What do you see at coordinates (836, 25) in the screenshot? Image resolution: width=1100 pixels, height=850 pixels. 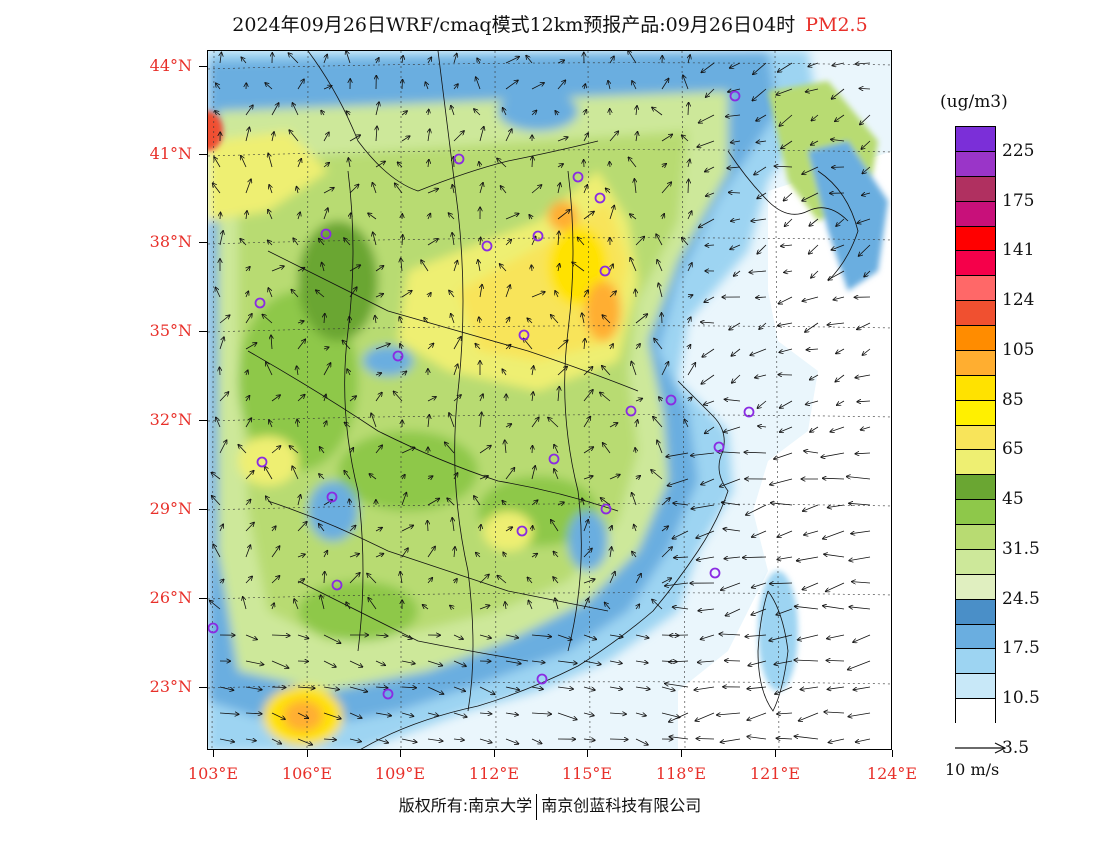 I see `pollutant-label: PM2.5` at bounding box center [836, 25].